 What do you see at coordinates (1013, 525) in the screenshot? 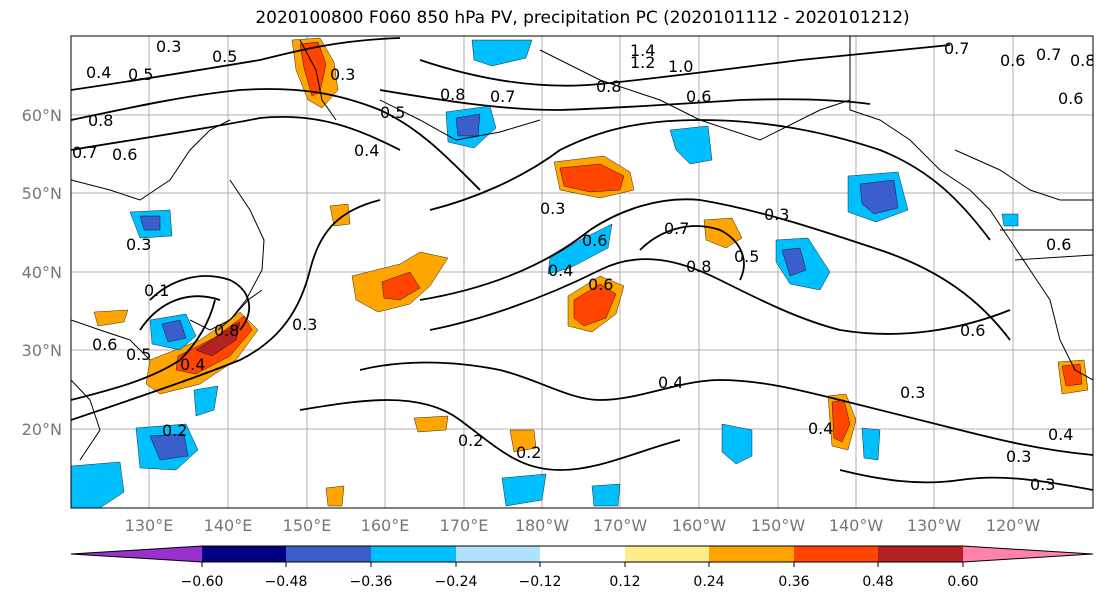
I see `lon-label: 120°W` at bounding box center [1013, 525].